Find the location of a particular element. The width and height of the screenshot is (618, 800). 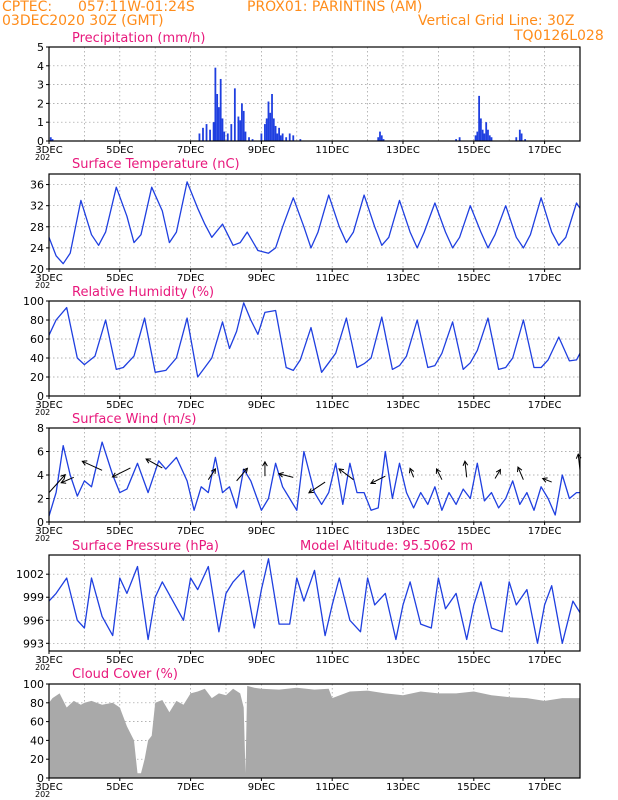

humidity-xtick-label: 9DEC is located at coordinates (261, 405).